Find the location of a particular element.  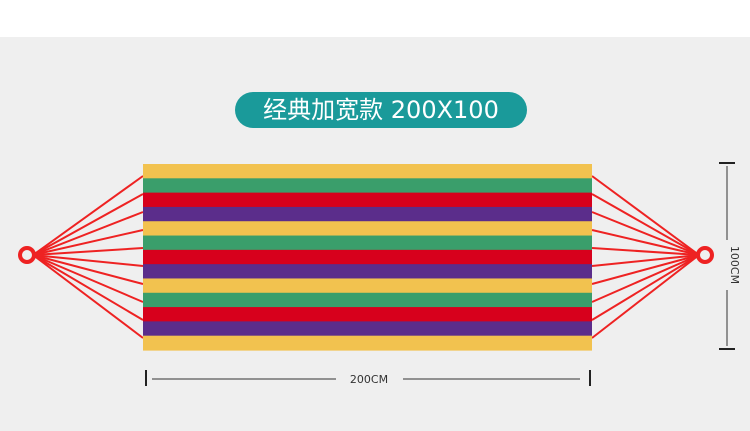

right-ropes is located at coordinates (645, 257).